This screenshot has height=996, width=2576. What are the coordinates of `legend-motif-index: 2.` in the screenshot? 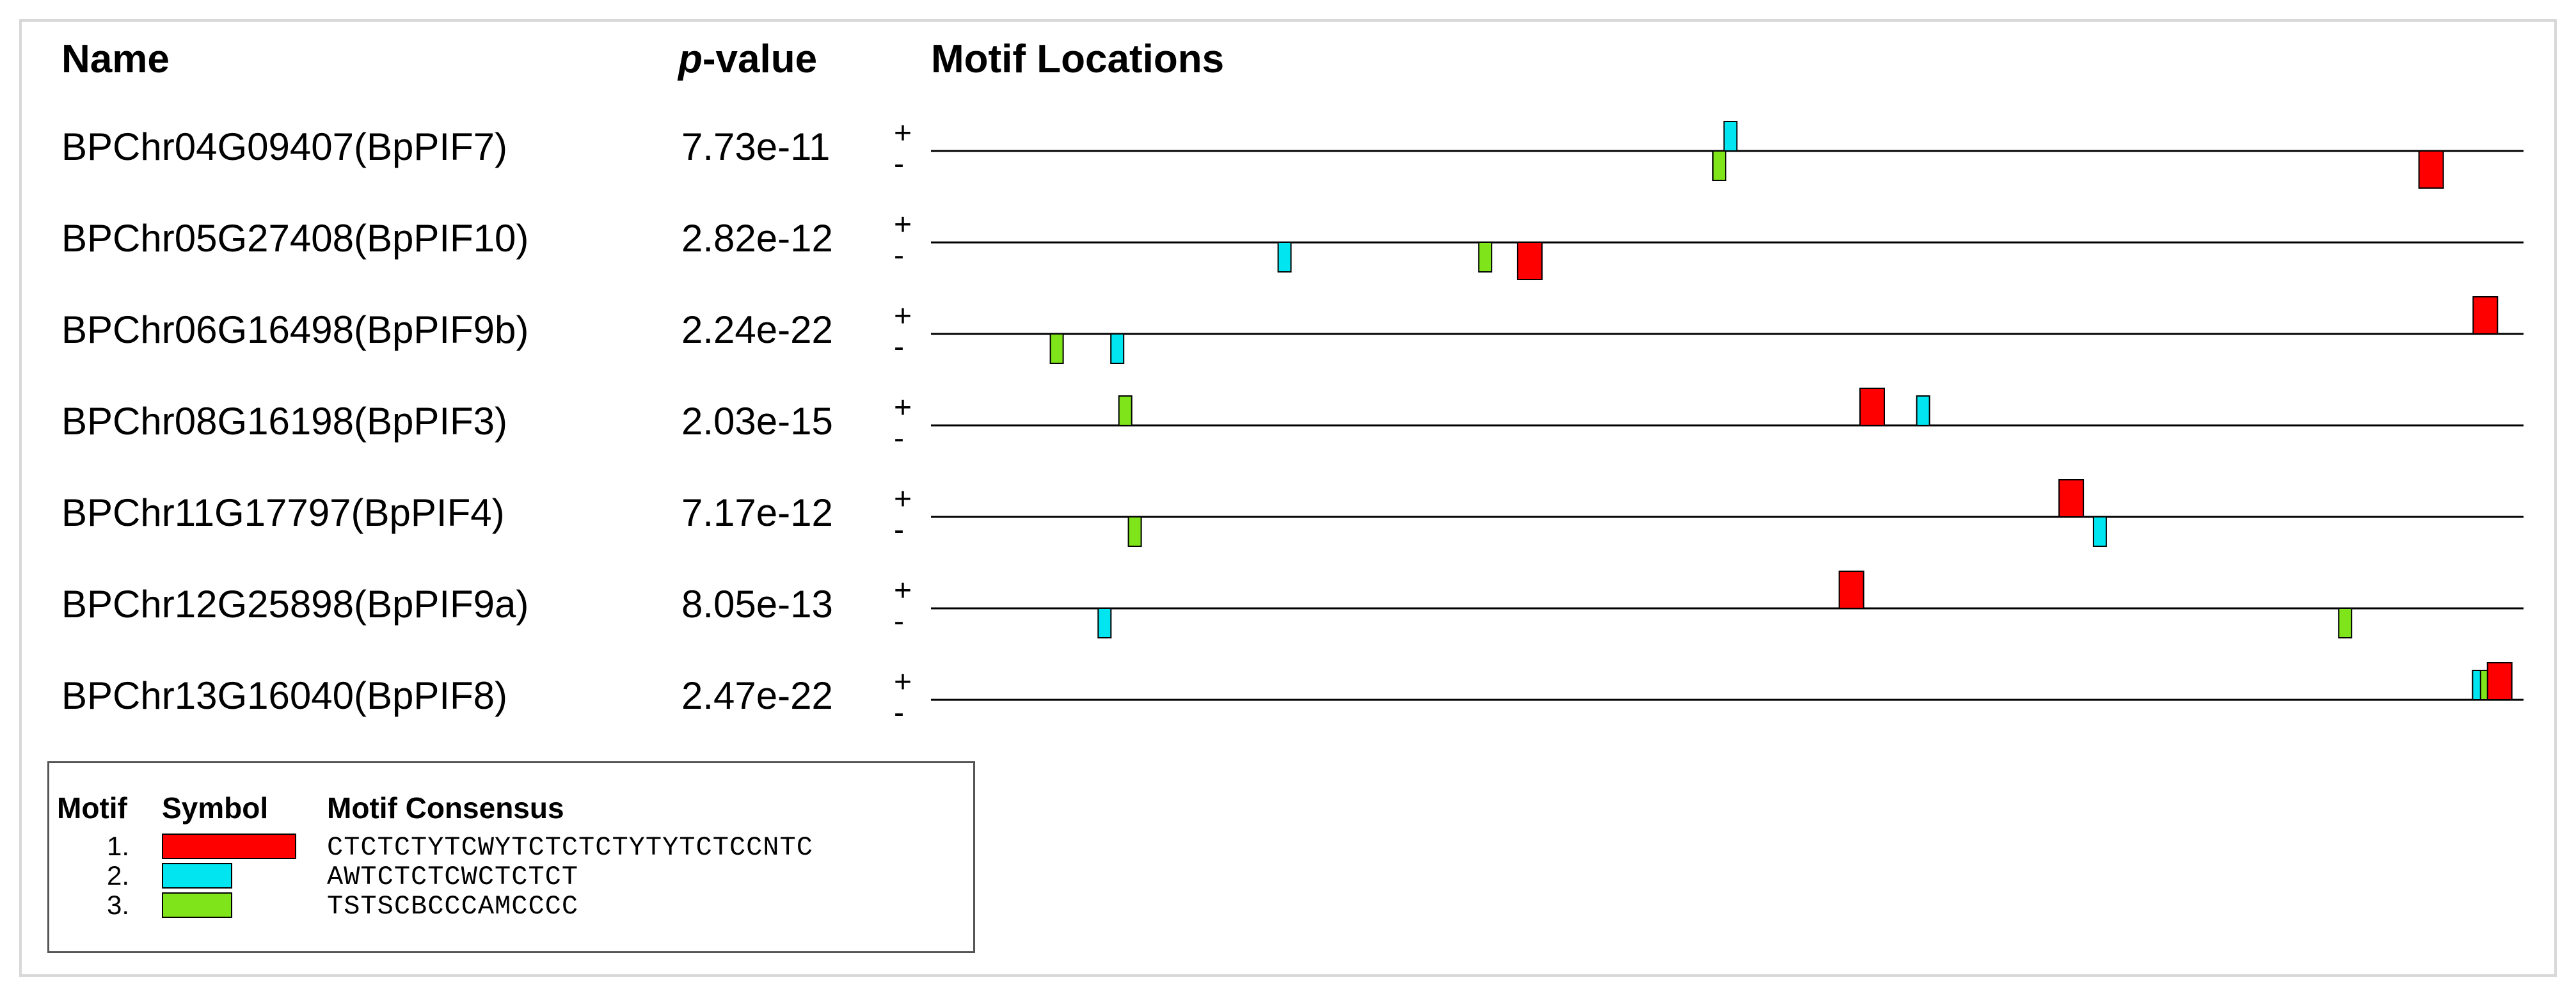 It's located at (119, 875).